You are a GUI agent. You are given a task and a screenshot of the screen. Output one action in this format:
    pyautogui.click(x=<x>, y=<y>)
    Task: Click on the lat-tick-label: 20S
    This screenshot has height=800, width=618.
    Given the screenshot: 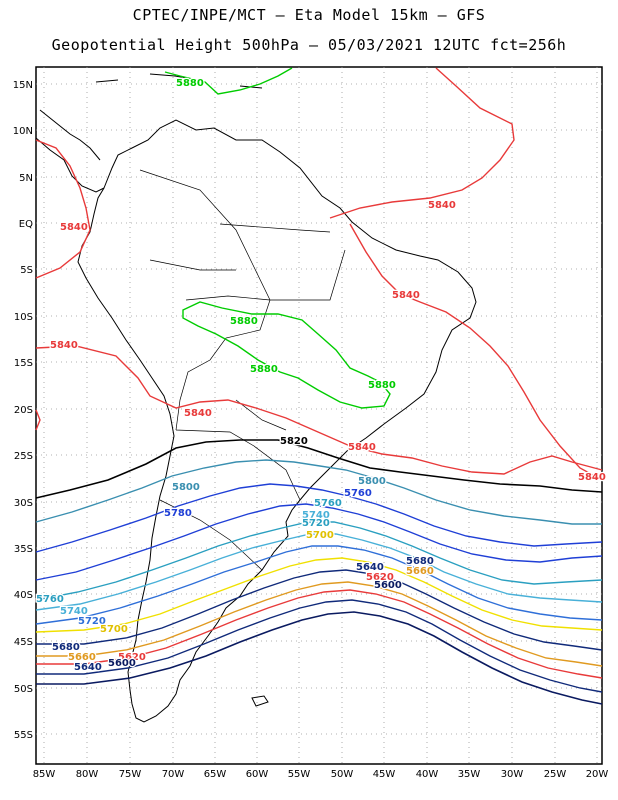 What is the action you would take?
    pyautogui.click(x=23, y=410)
    